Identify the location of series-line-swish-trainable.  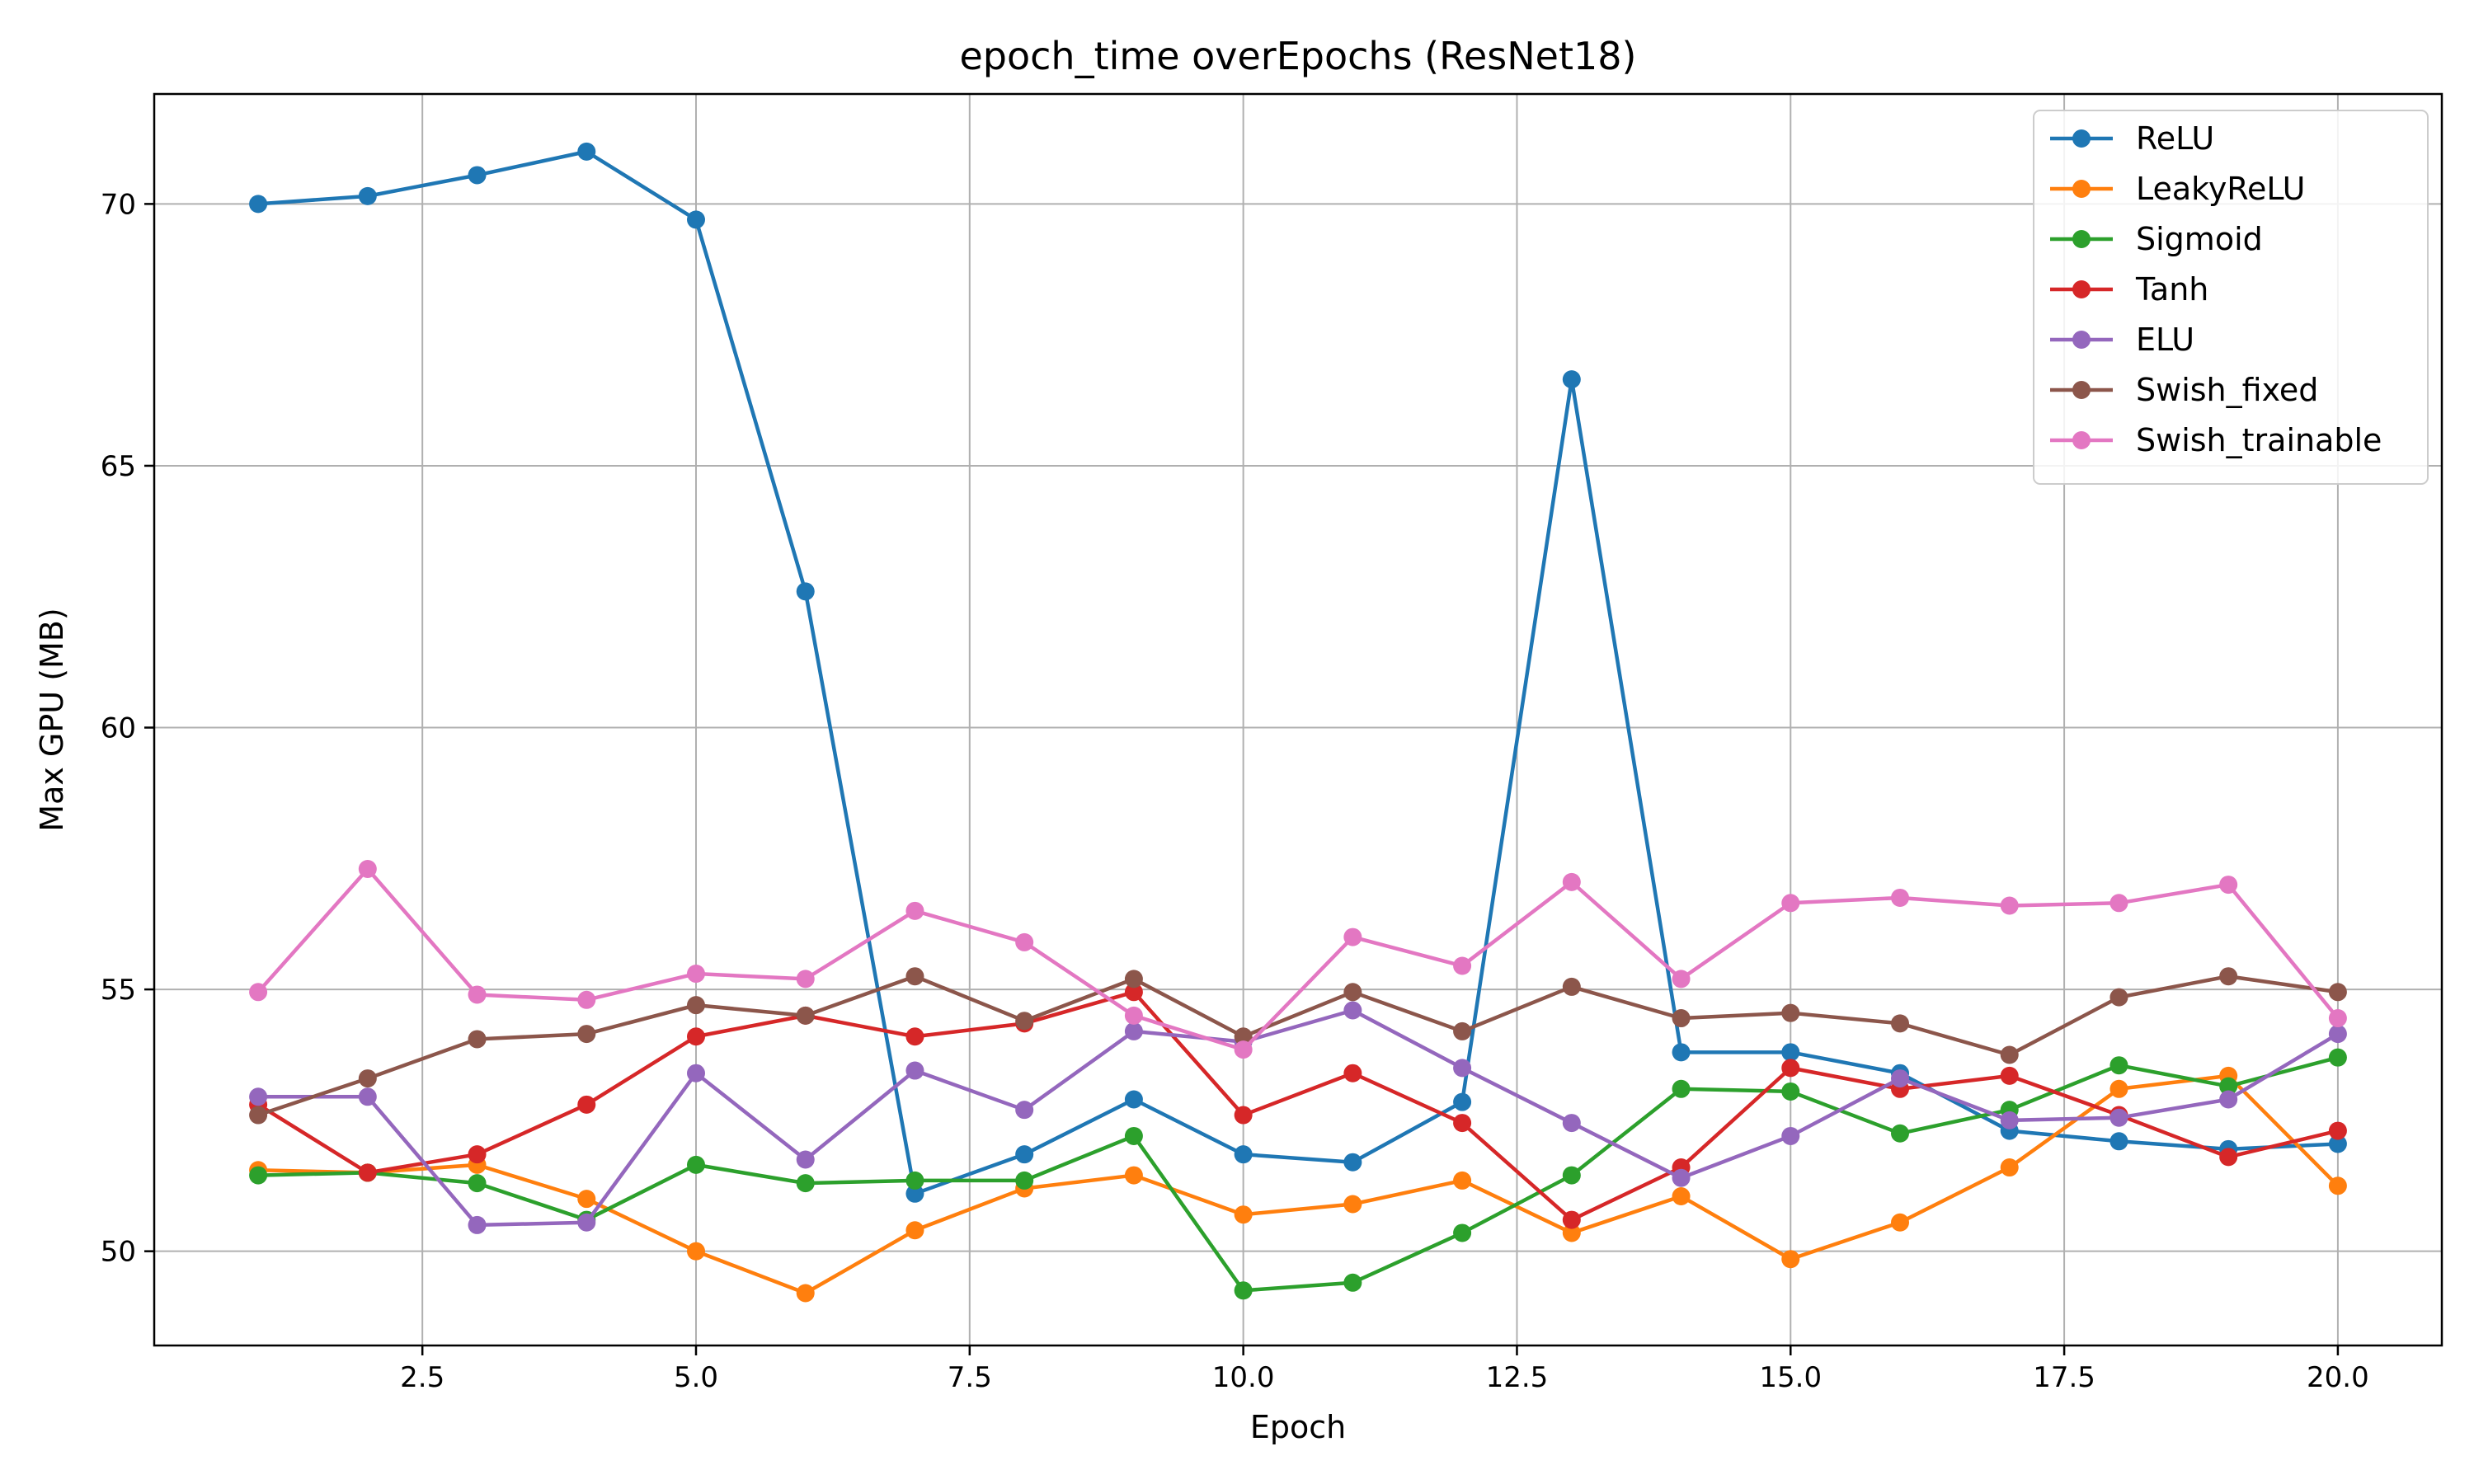
(1298, 959).